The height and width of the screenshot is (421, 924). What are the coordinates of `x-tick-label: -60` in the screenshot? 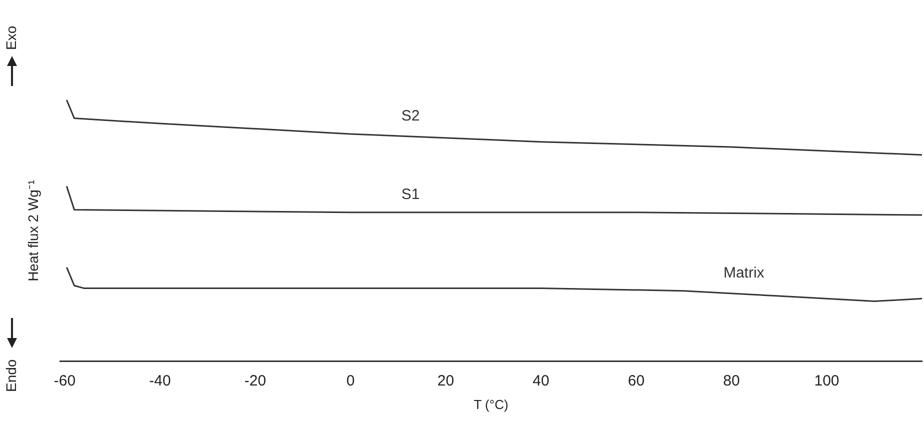 It's located at (65, 381).